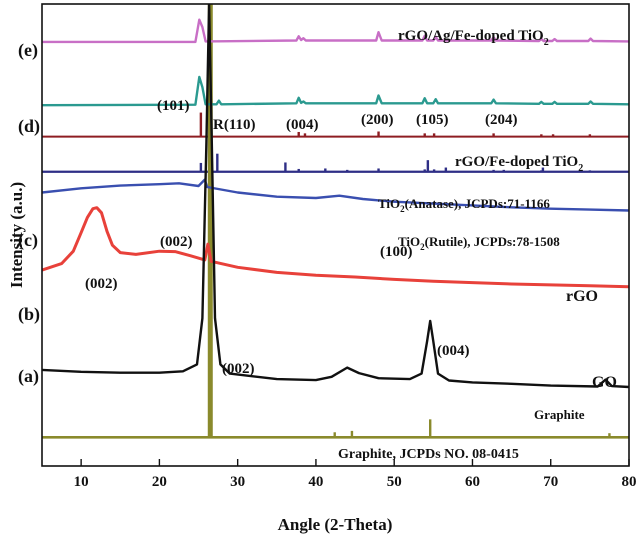 The height and width of the screenshot is (540, 641). I want to click on peak-label-004-d: (004), so click(302, 125).